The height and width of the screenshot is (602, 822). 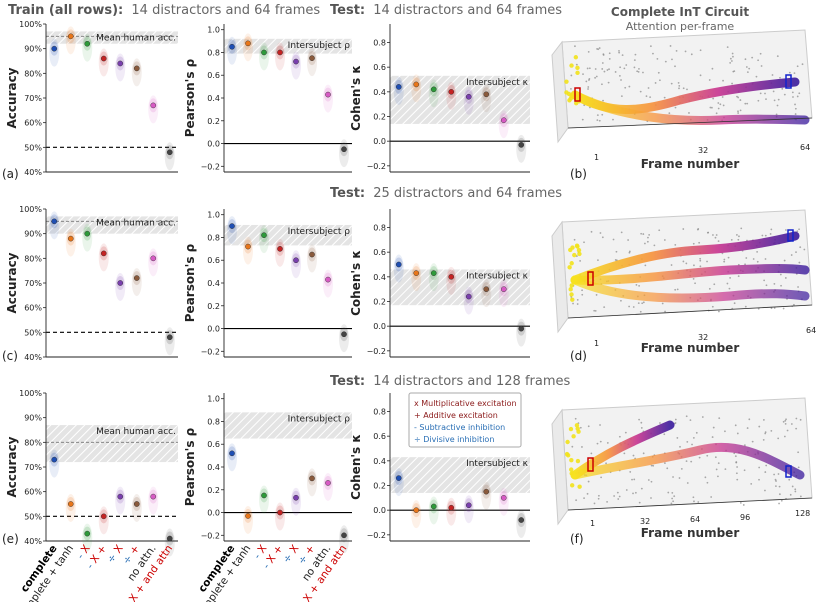 I want to click on row1-train-rest: 14 distractors and 64 frames, so click(x=225, y=10).